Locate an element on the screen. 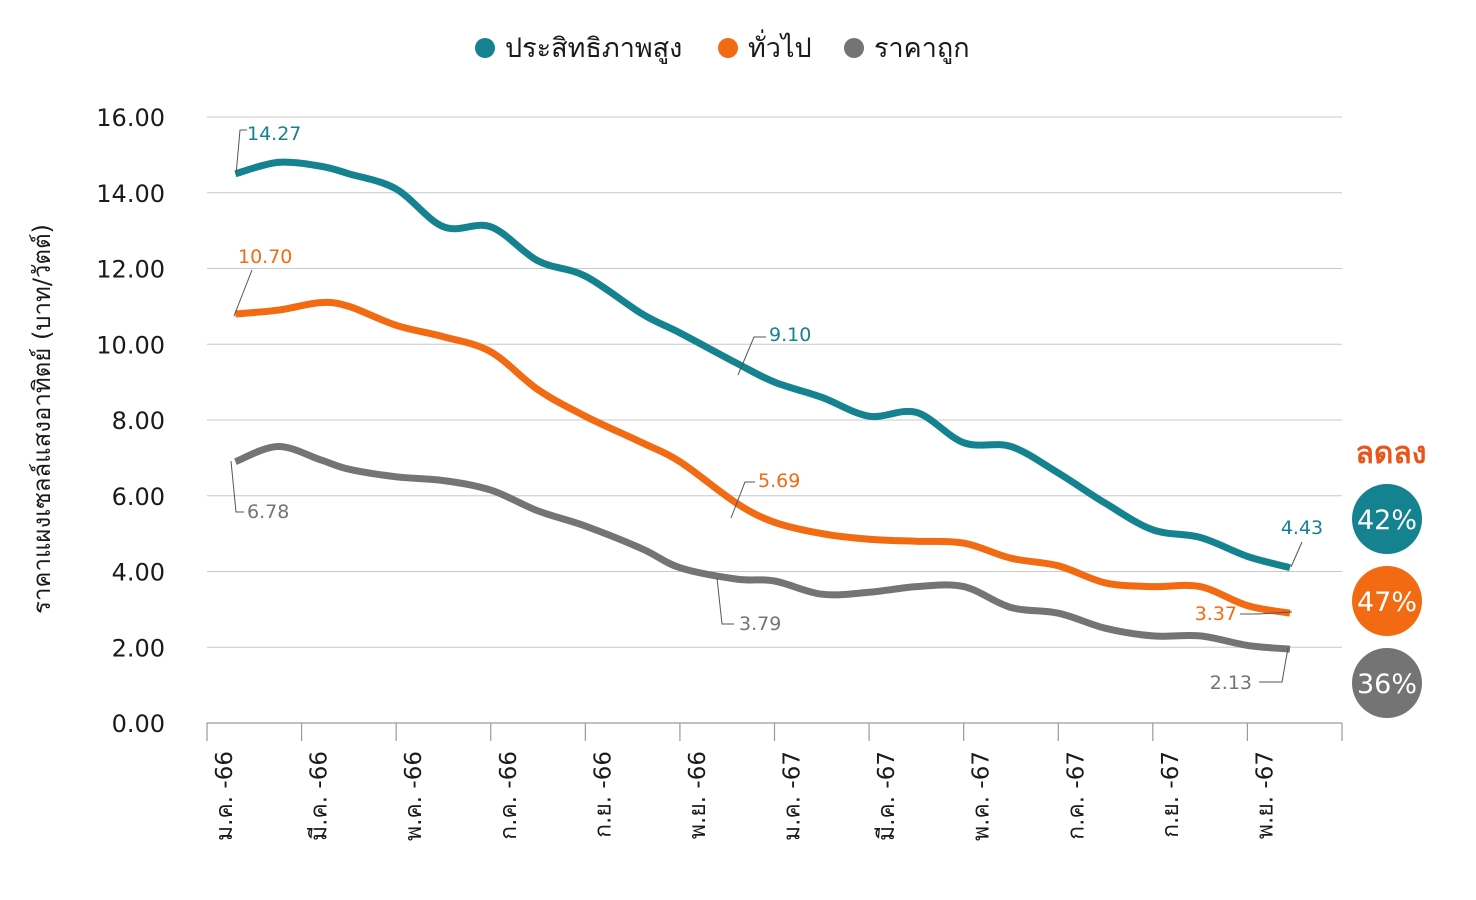 The height and width of the screenshot is (900, 1476). x-tick-label: ก.ค. -66 is located at coordinates (509, 795).